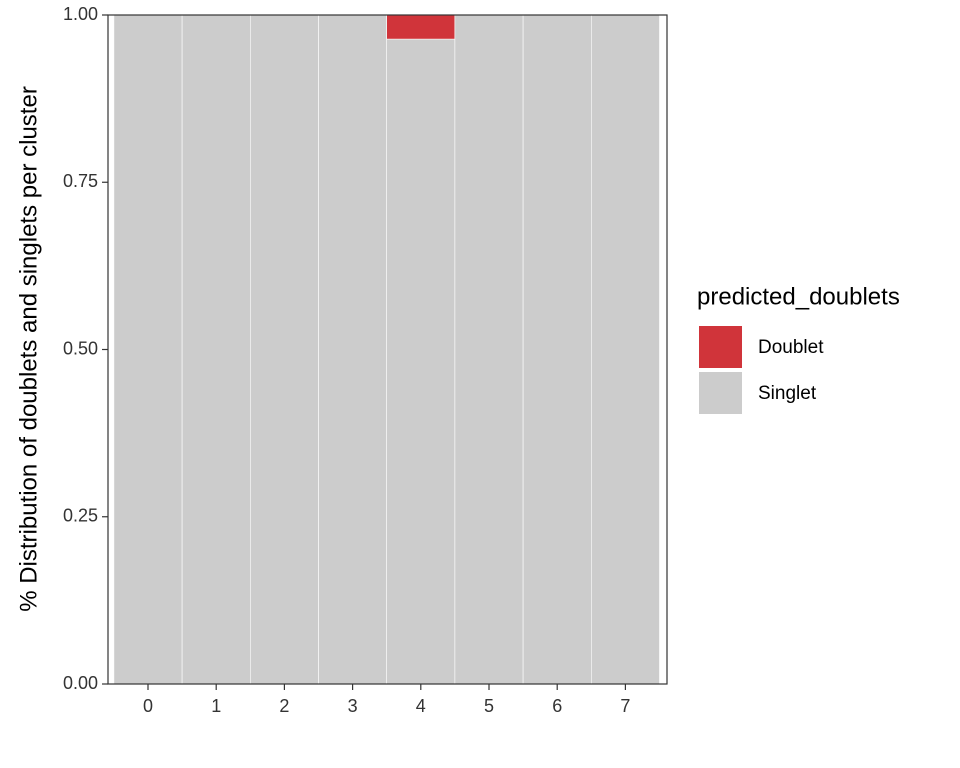 This screenshot has width=960, height=768. Describe the element at coordinates (80, 181) in the screenshot. I see `y-tick-label: 0.75` at that location.